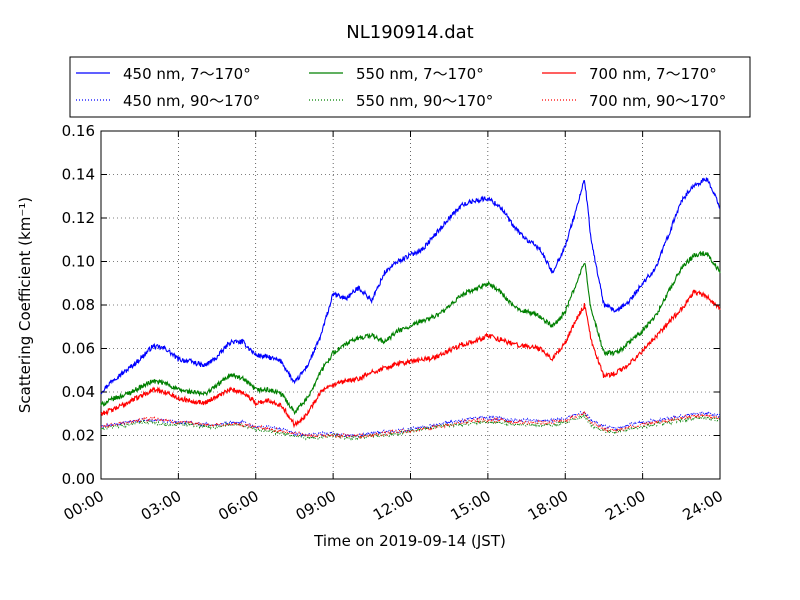 This screenshot has width=800, height=600. What do you see at coordinates (420, 74) in the screenshot?
I see `legend-label: 550 nm, 7～170°` at bounding box center [420, 74].